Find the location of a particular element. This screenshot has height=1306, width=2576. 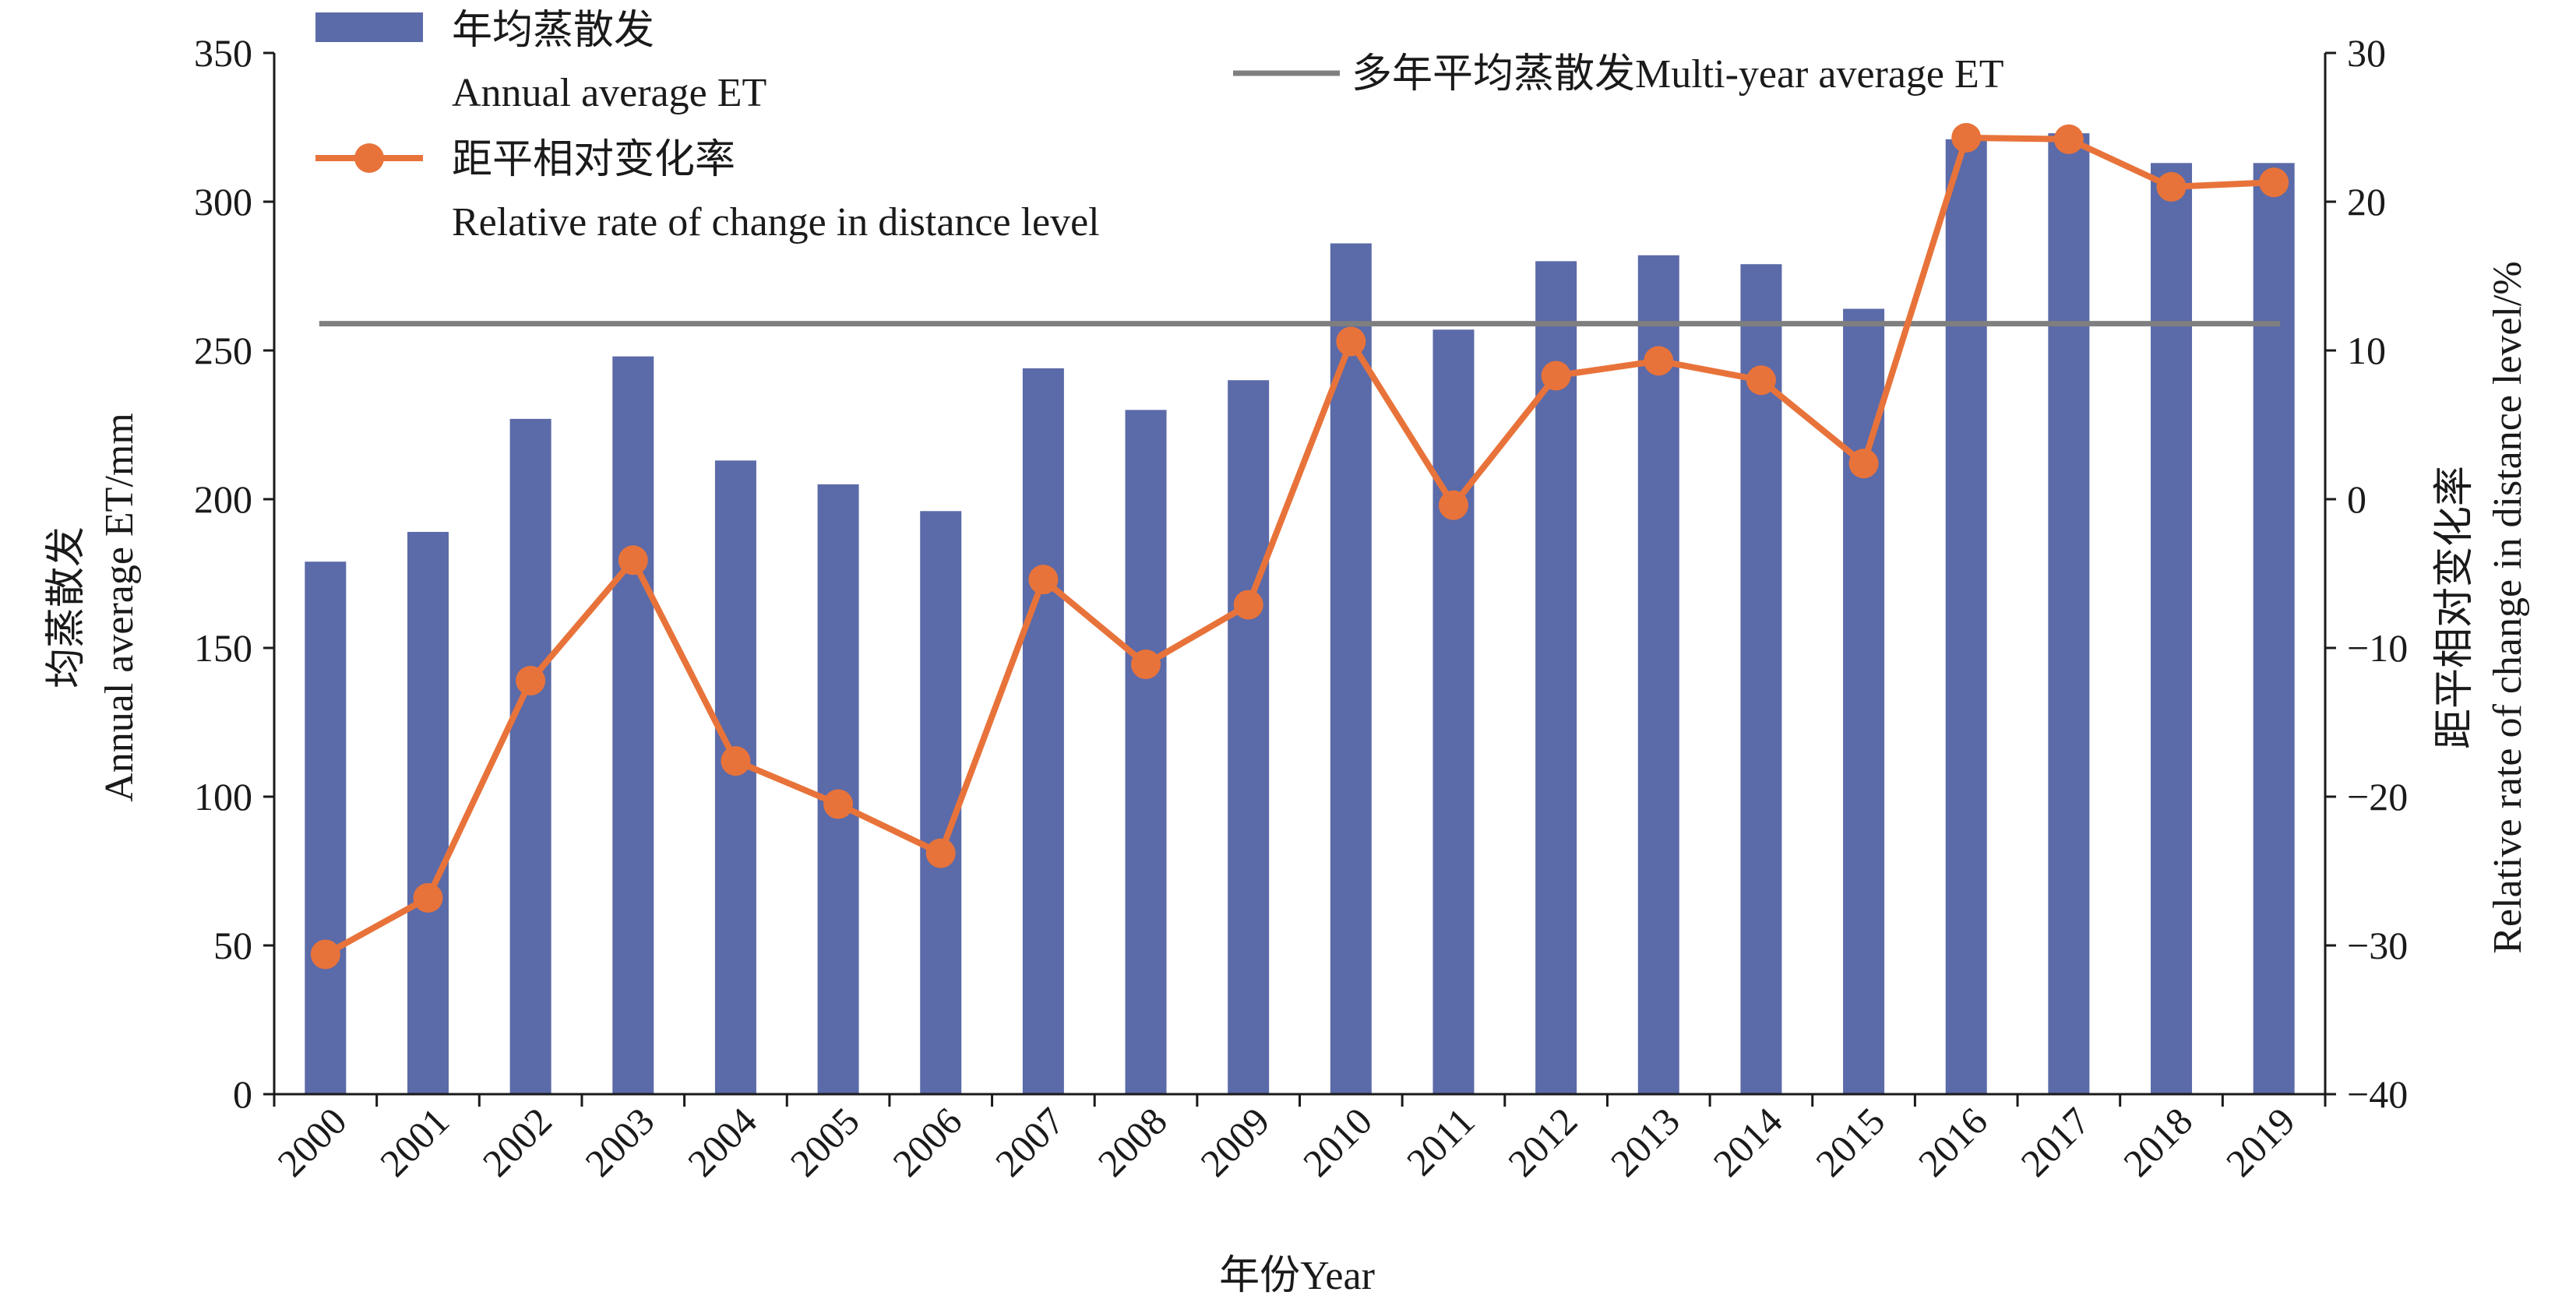

left-axis-title-cn: 均蒸散发 is located at coordinates (66, 607).